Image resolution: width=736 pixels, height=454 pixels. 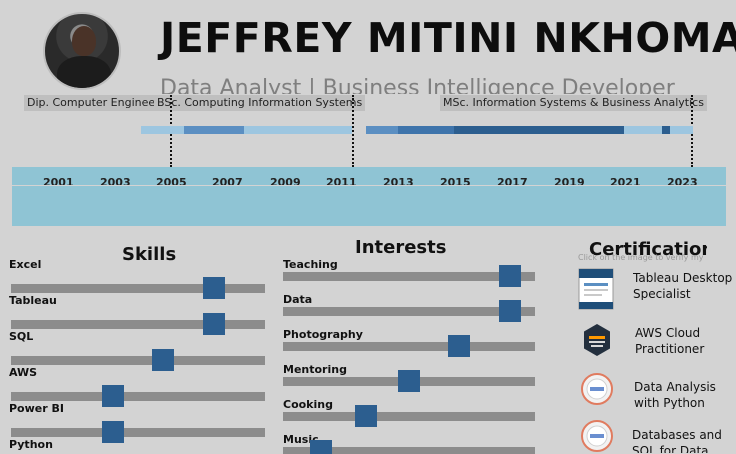 What do you see at coordinates (683, 285) in the screenshot?
I see `cert-name-tableau: Tableau Desktop Specialist` at bounding box center [683, 285].